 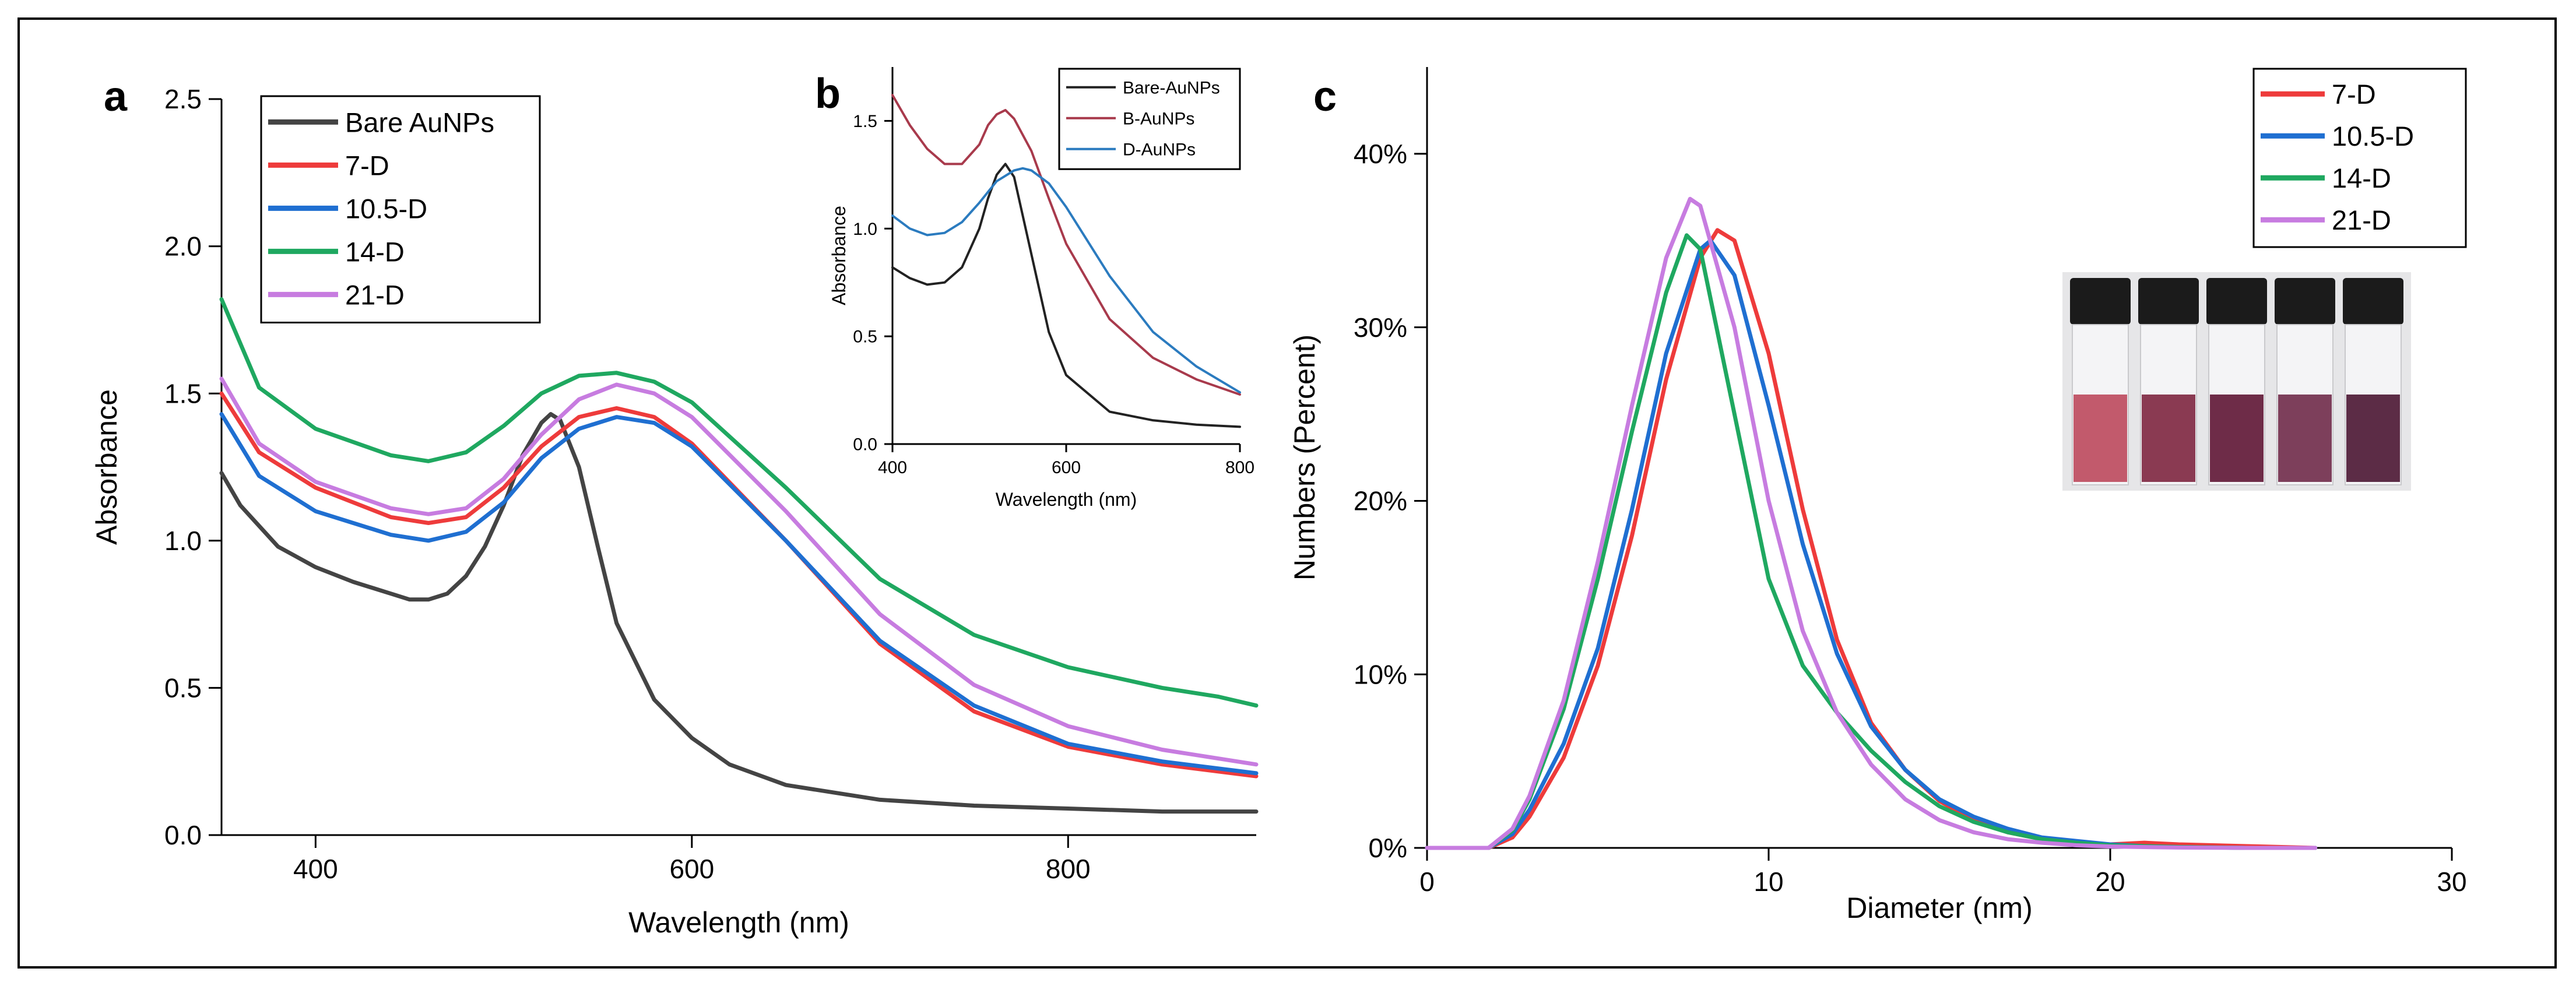 What do you see at coordinates (1380, 327) in the screenshot?
I see `y-tick-label: 30%` at bounding box center [1380, 327].